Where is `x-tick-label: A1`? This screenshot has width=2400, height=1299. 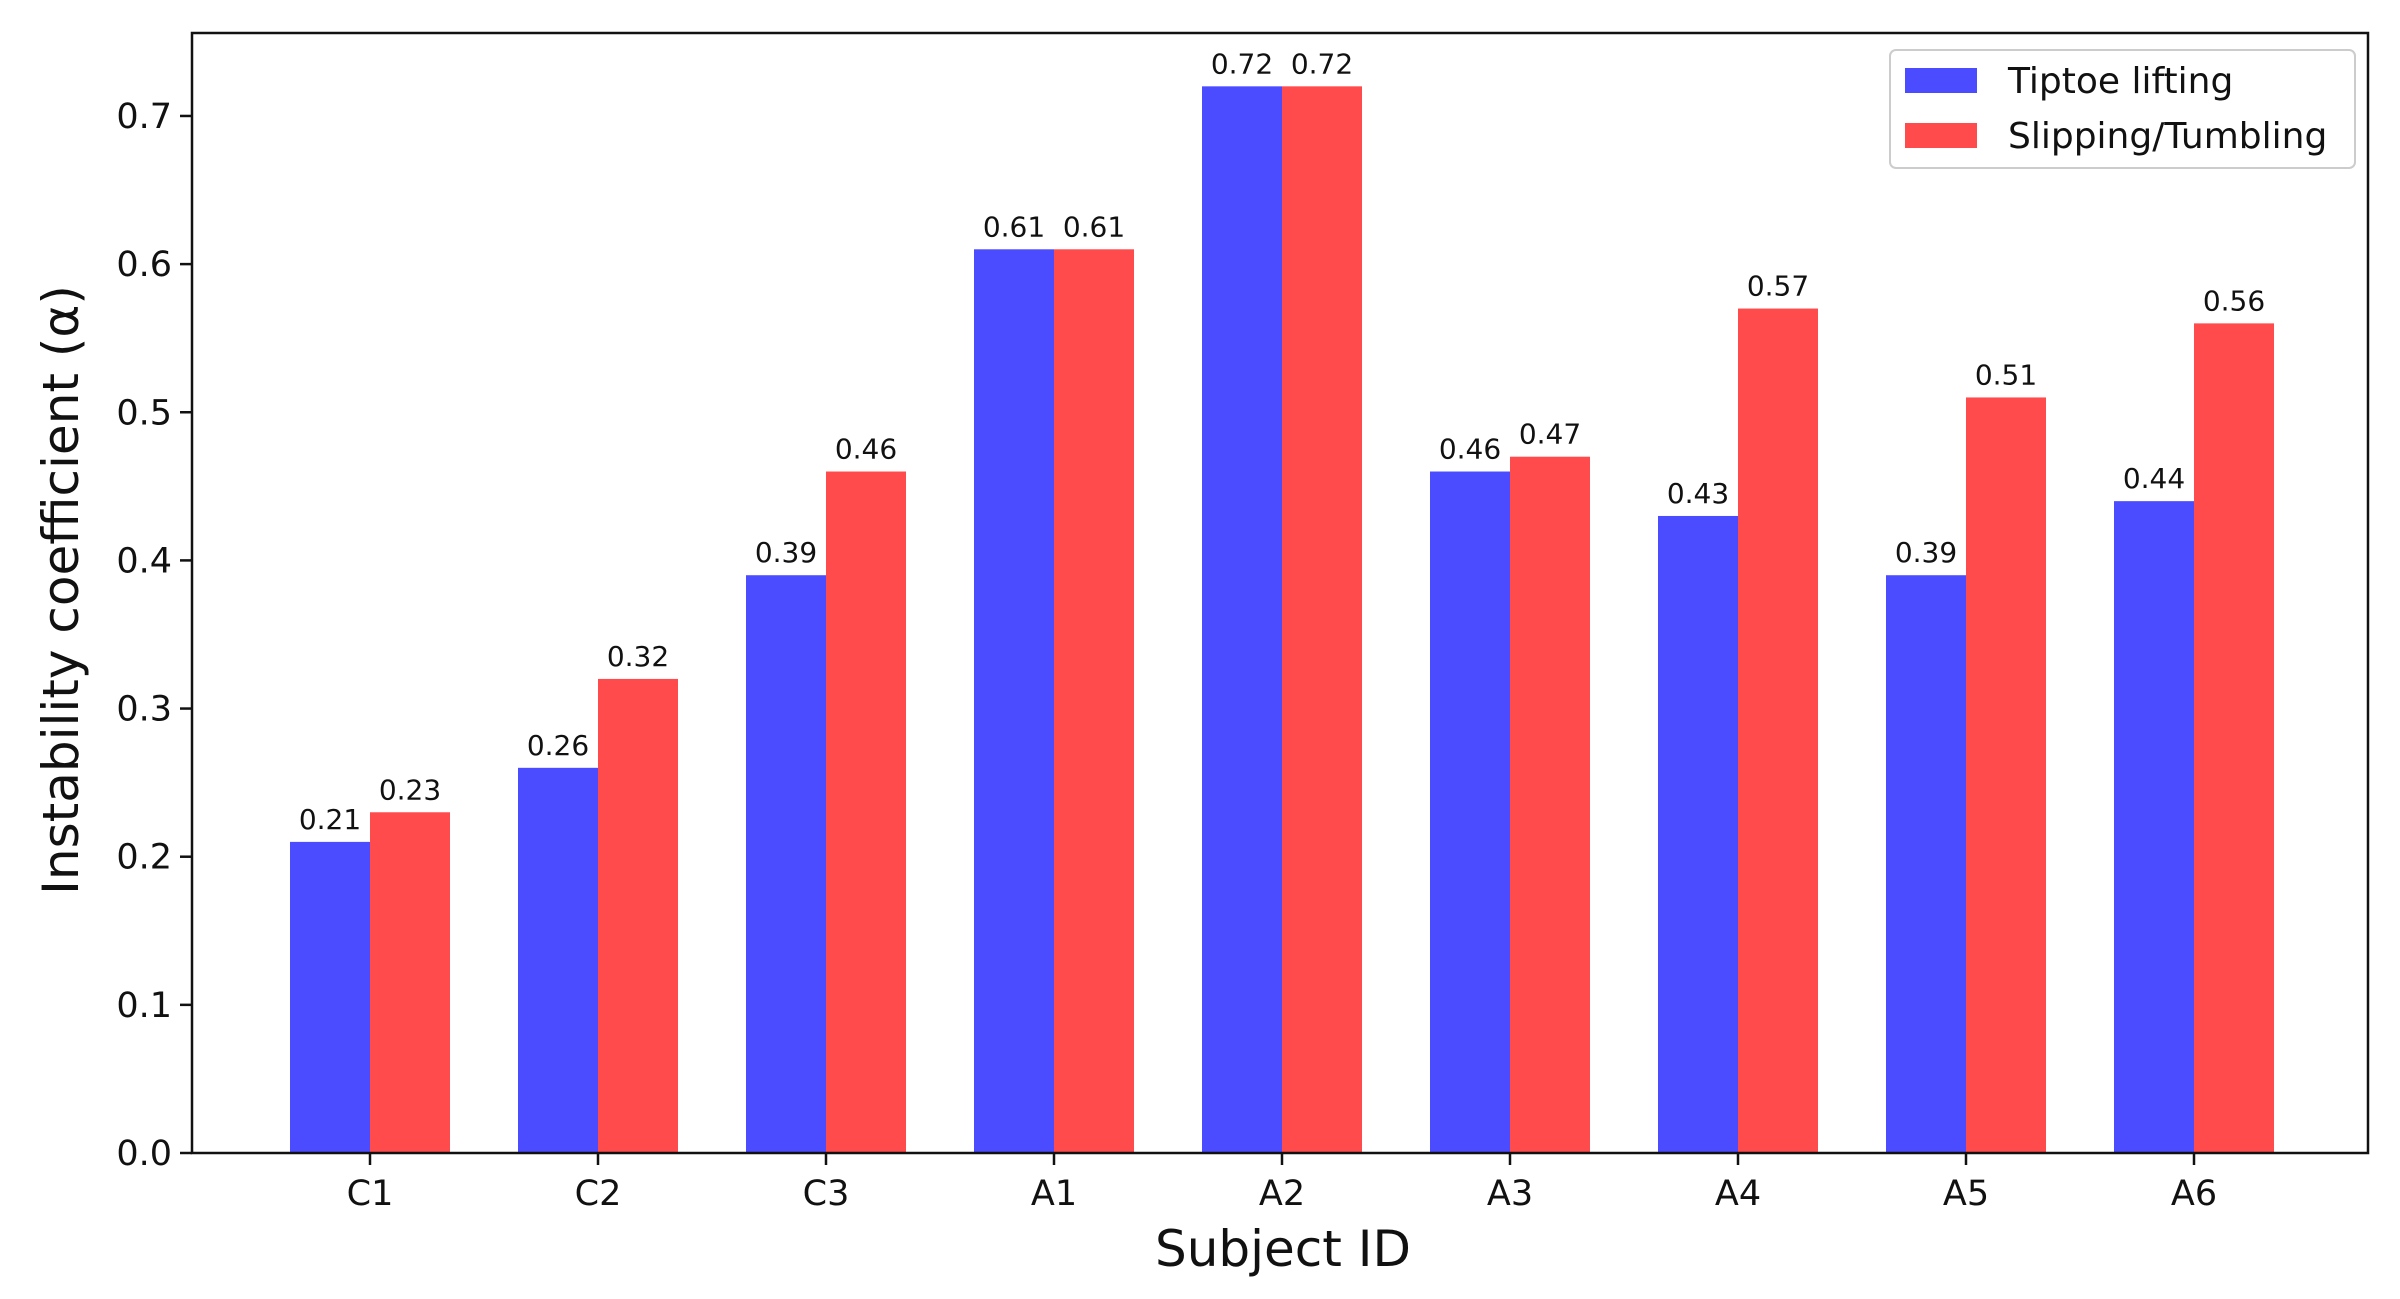 x-tick-label: A1 is located at coordinates (1054, 1194).